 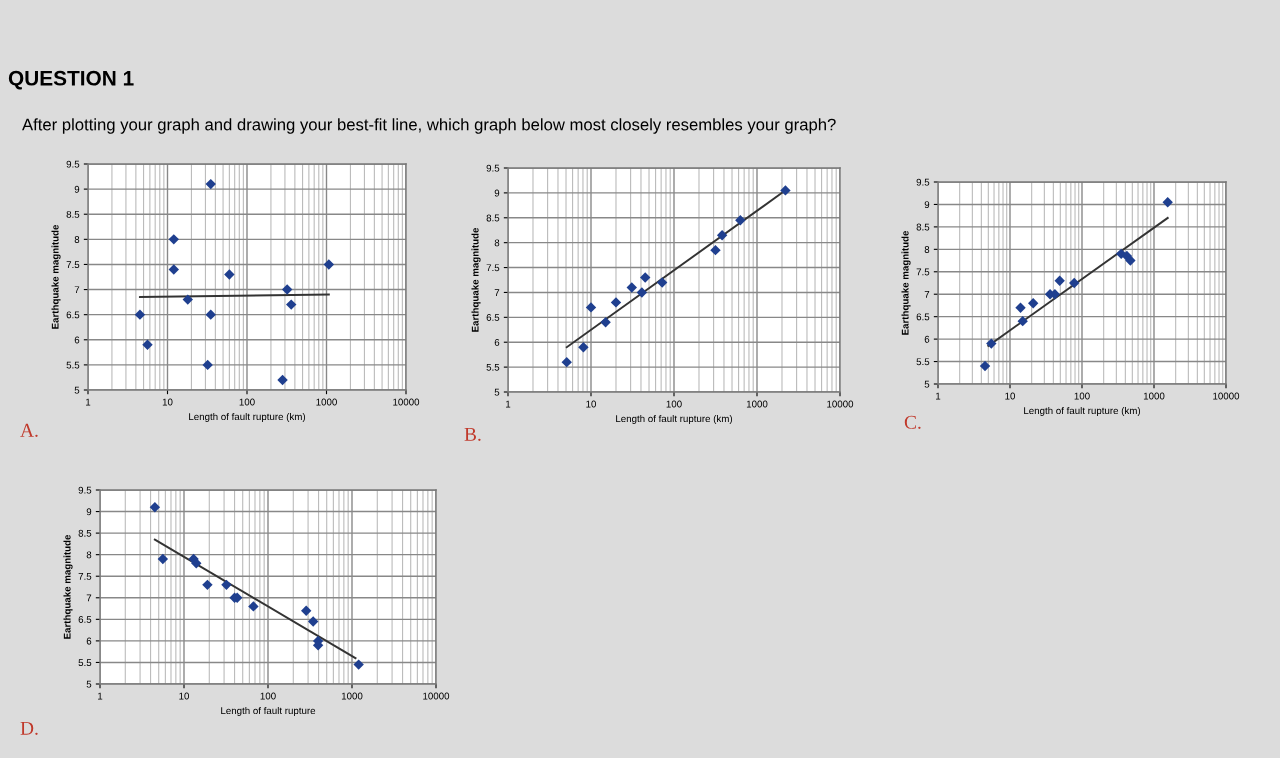 I want to click on chart-title: QUESTION 1, so click(x=71, y=80).